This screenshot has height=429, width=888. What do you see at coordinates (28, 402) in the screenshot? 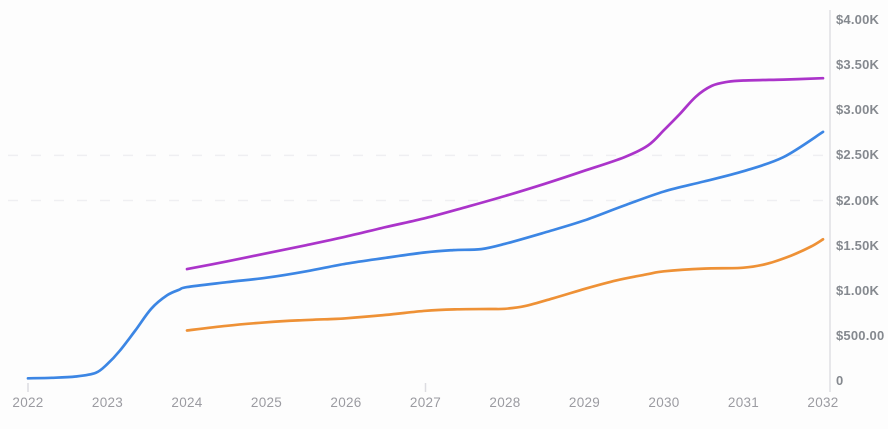
I see `x-axis-label: 2022` at bounding box center [28, 402].